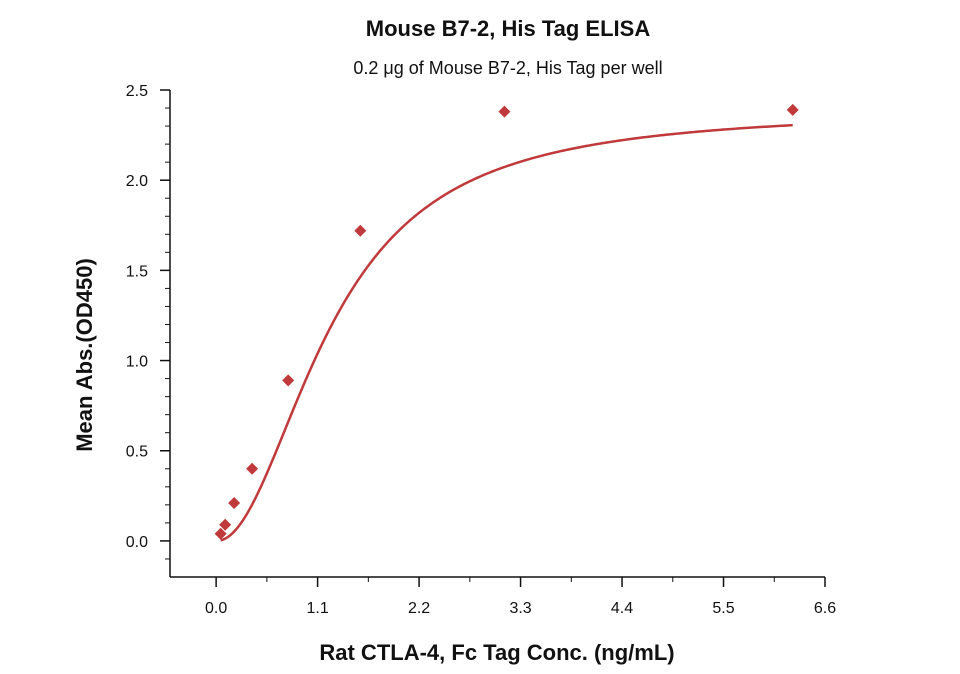 The height and width of the screenshot is (674, 960). What do you see at coordinates (508, 28) in the screenshot?
I see `chart-title: Mouse B7-2, His Tag ELISA` at bounding box center [508, 28].